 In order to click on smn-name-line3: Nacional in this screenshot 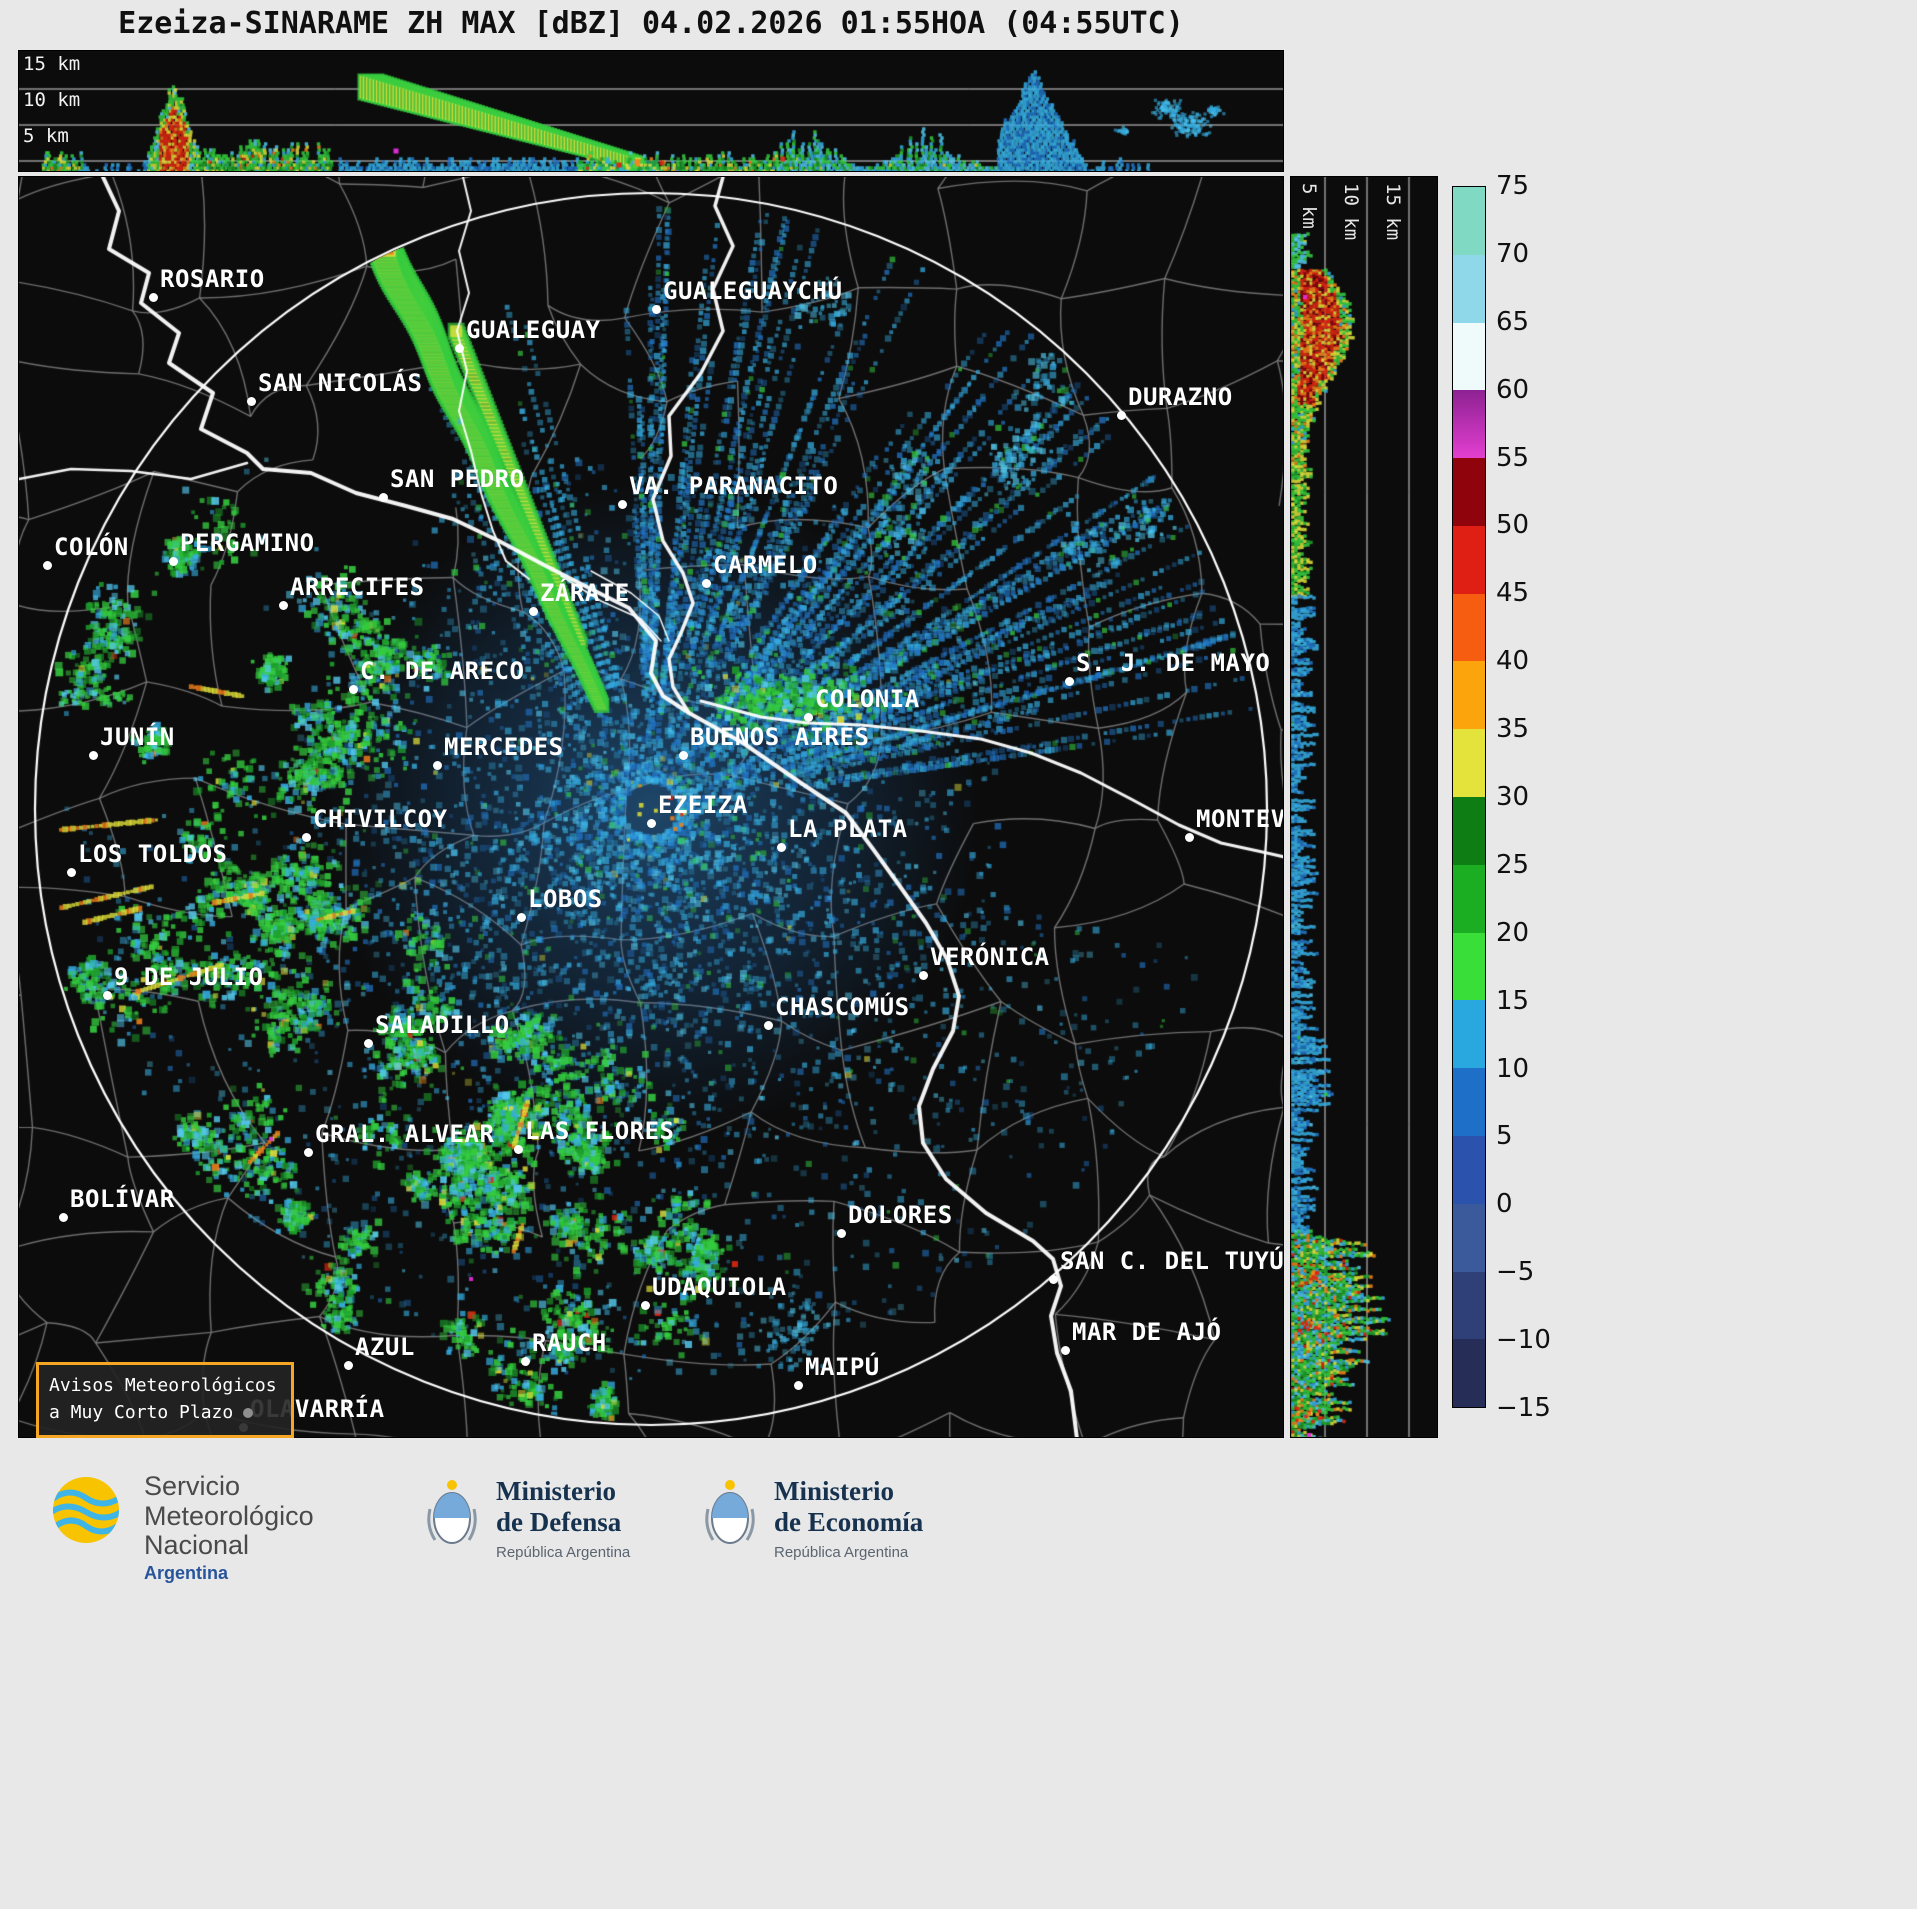, I will do `click(197, 1545)`.